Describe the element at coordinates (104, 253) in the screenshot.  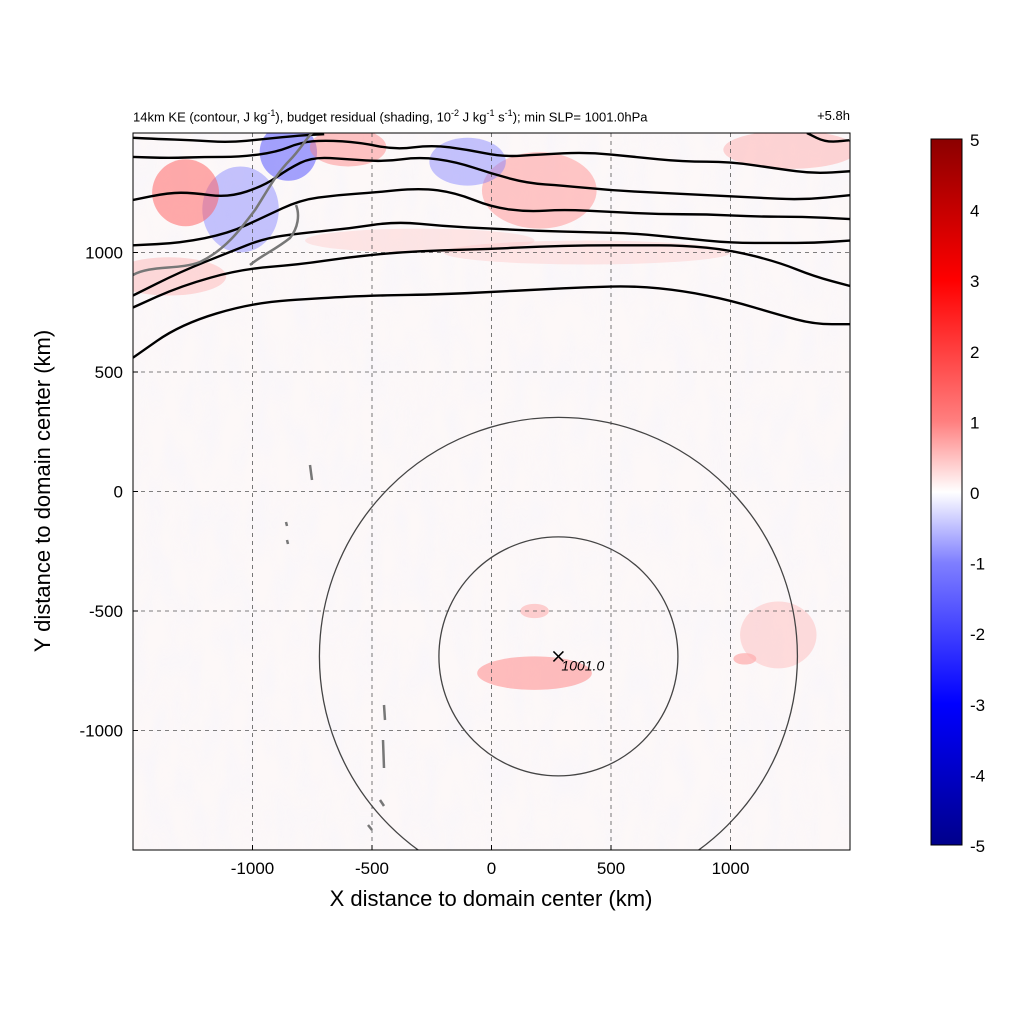
I see `y-tick-label: 1000` at that location.